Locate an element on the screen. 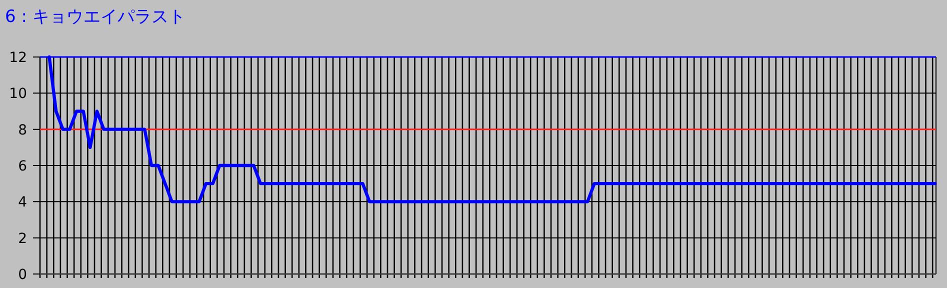 The width and height of the screenshot is (947, 288). y-tick-label: 4 is located at coordinates (23, 202).